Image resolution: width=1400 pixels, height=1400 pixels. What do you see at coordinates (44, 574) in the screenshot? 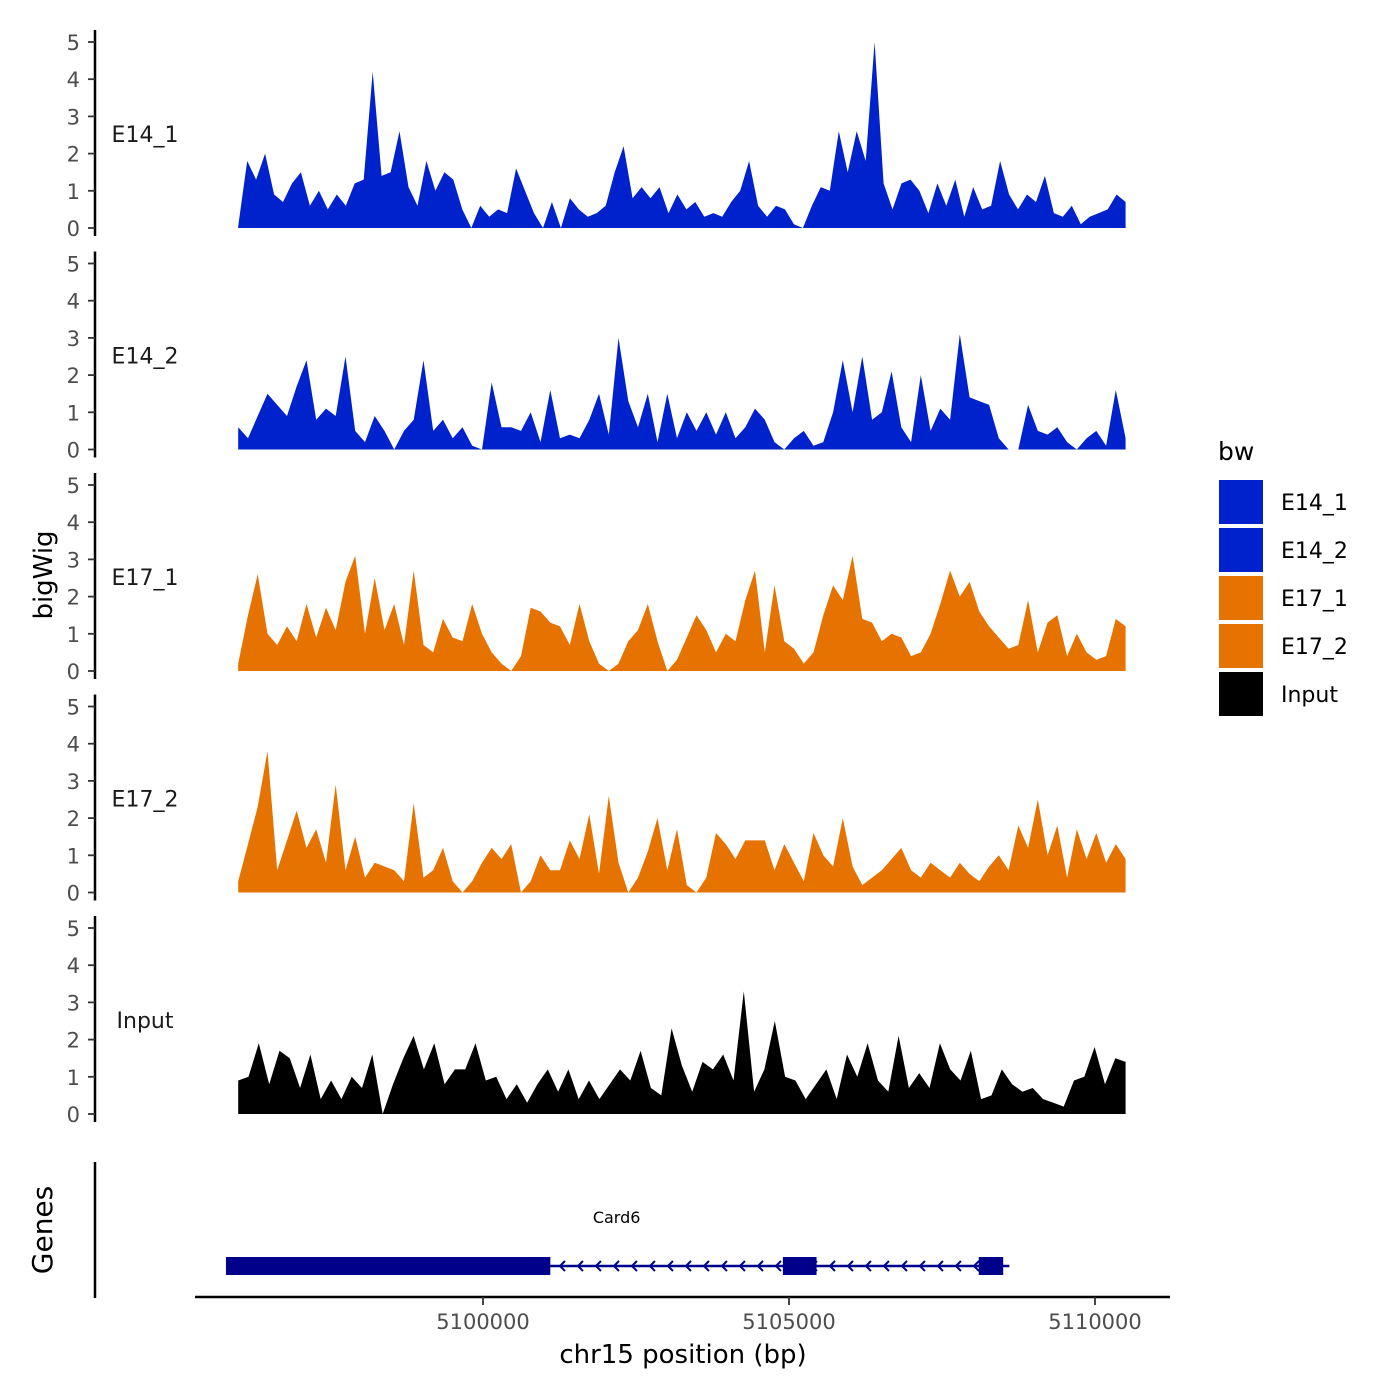
I see `y-axis-label: bigWig` at bounding box center [44, 574].